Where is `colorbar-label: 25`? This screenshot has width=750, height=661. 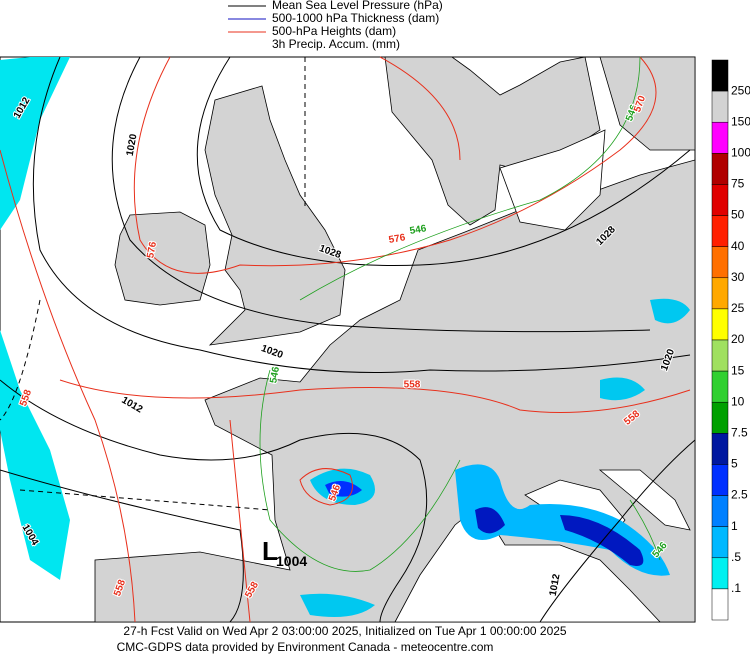 colorbar-label: 25 is located at coordinates (738, 308).